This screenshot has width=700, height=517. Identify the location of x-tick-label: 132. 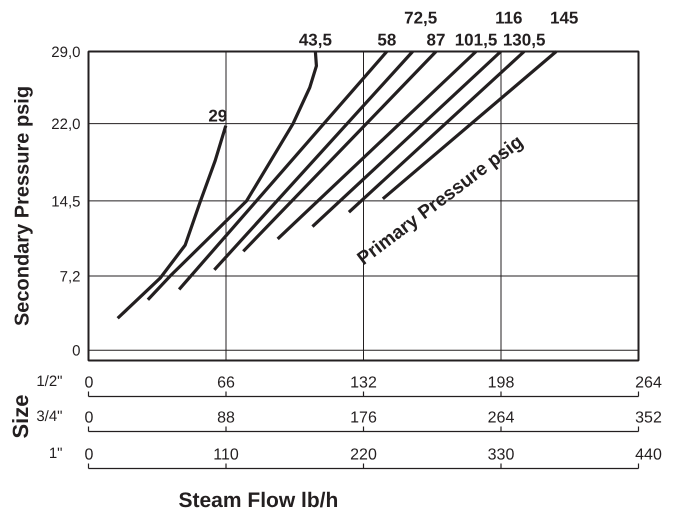
(363, 383).